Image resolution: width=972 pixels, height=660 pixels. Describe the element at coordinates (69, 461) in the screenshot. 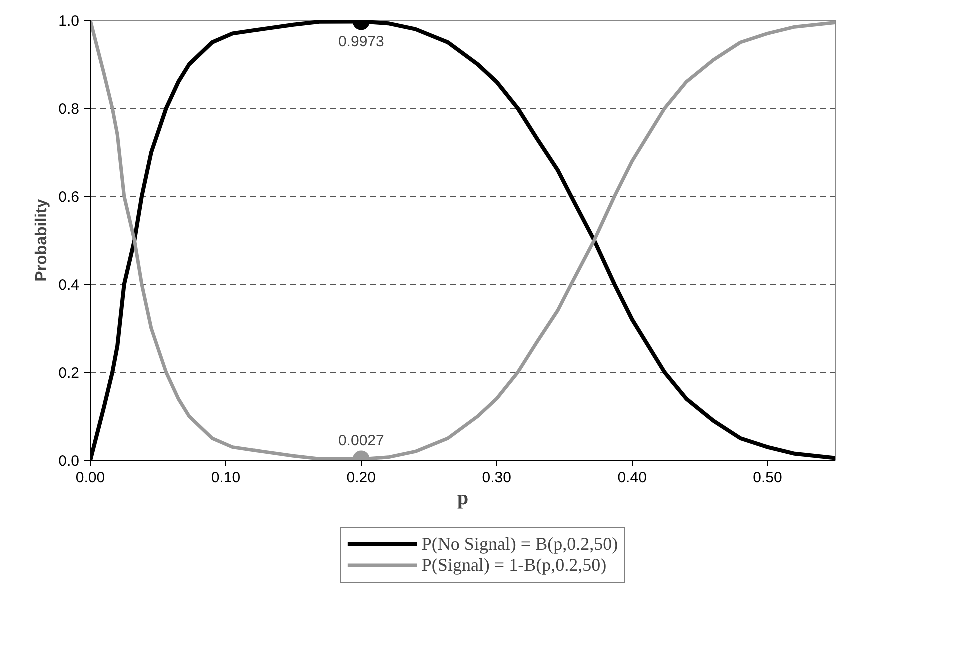

I see `y-tick-label: 0.0` at that location.